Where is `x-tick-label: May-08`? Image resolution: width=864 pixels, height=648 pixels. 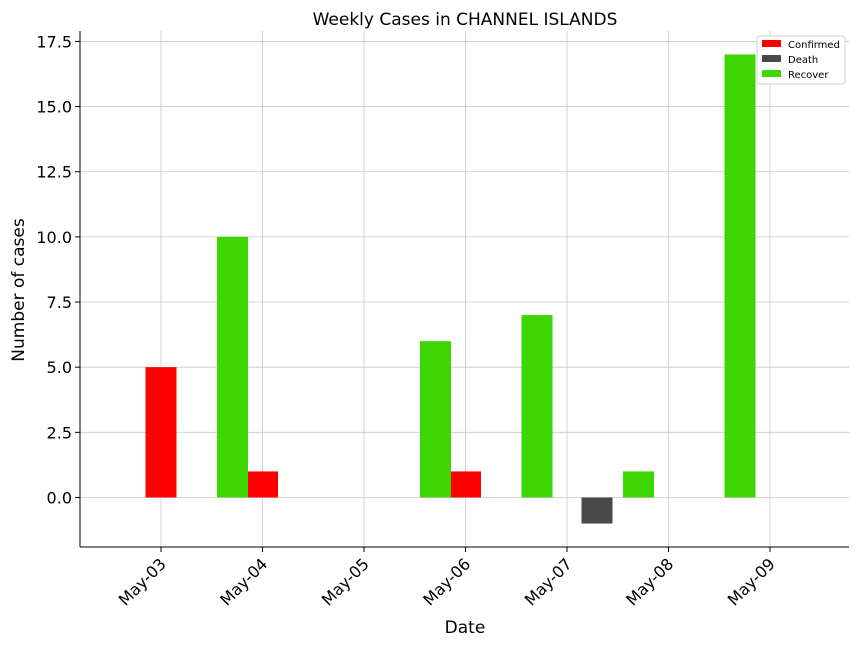 x-tick-label: May-08 is located at coordinates (649, 581).